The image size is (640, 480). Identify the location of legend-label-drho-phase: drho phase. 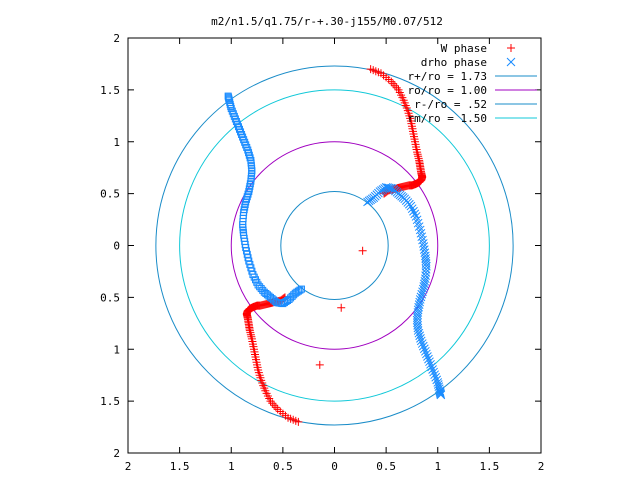
(454, 62).